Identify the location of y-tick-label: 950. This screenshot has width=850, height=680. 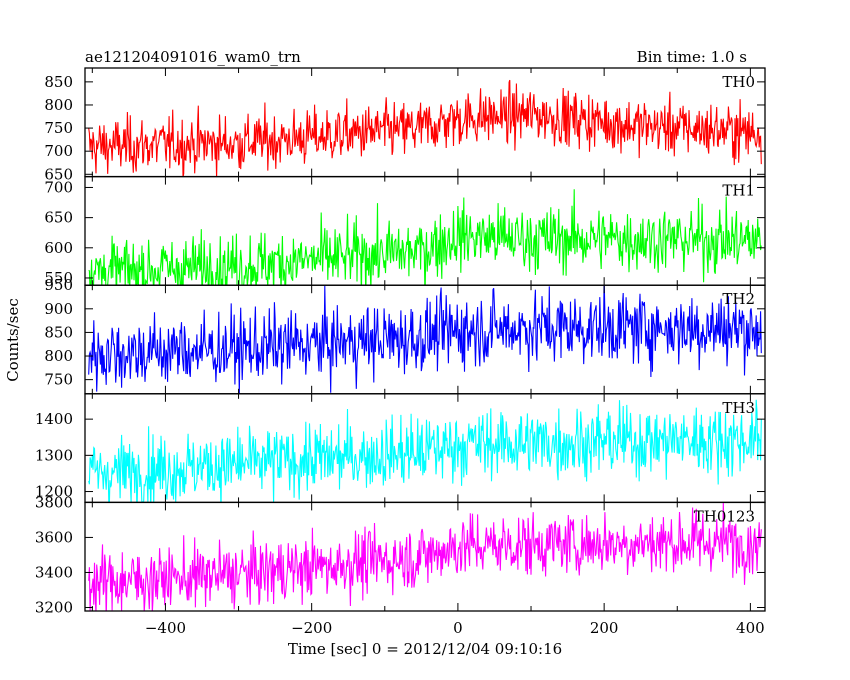
(58, 285).